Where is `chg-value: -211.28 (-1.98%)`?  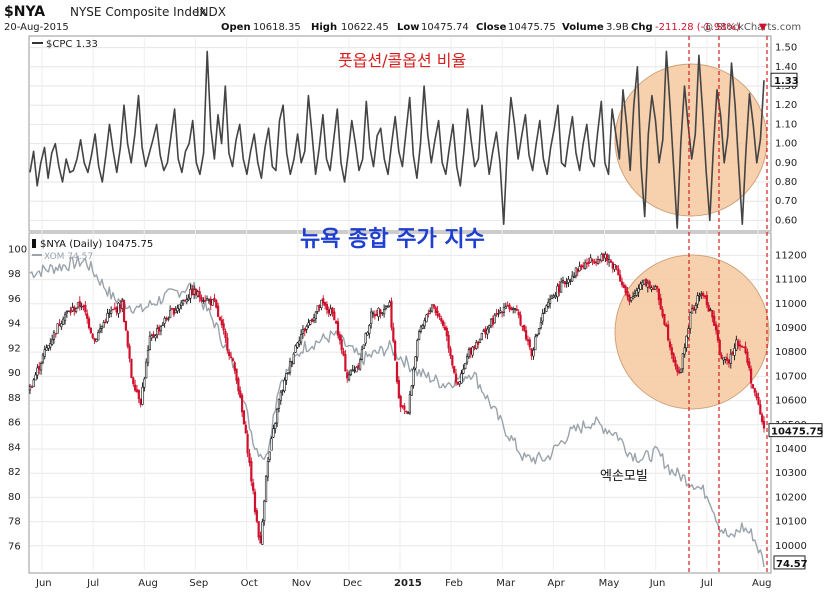 chg-value: -211.28 (-1.98%) is located at coordinates (697, 27).